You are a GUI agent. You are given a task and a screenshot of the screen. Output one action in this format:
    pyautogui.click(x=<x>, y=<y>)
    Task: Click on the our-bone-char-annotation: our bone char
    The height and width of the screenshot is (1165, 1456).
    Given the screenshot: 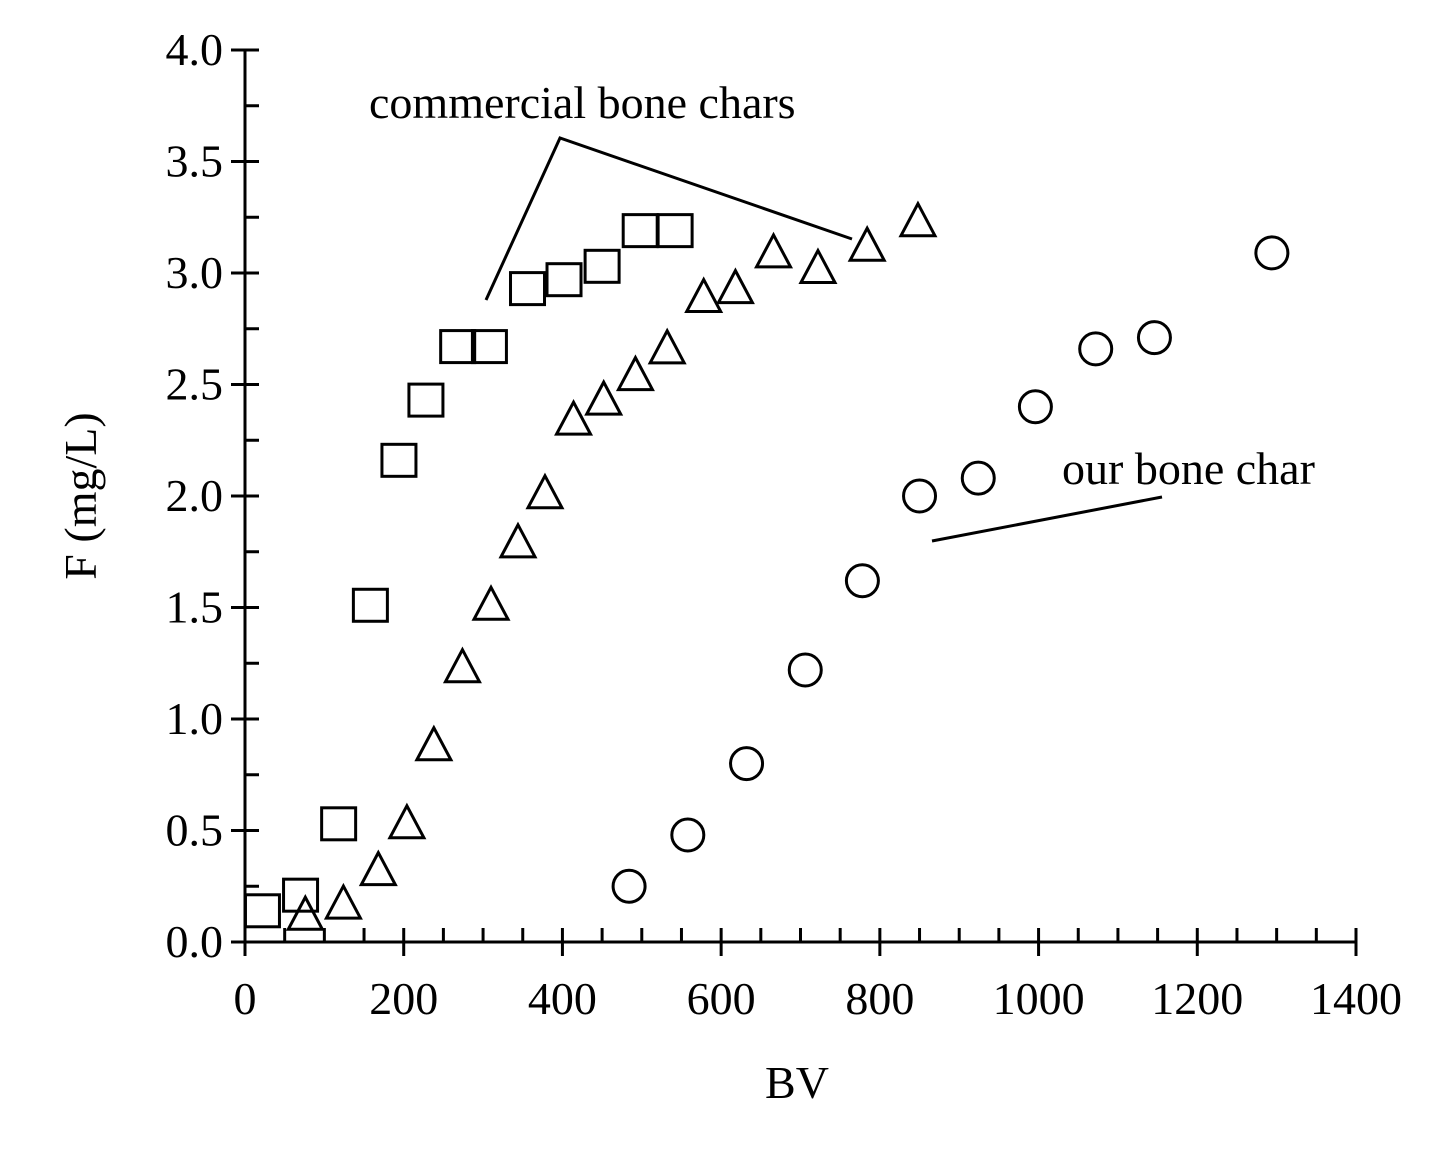 What is the action you would take?
    pyautogui.click(x=1188, y=468)
    